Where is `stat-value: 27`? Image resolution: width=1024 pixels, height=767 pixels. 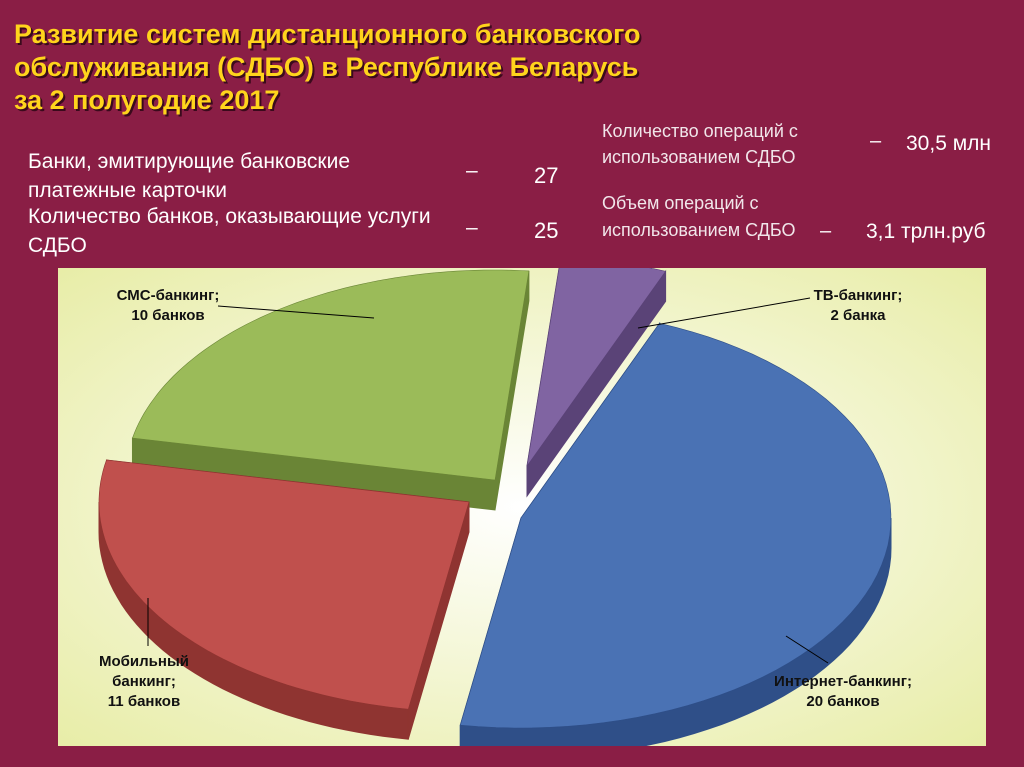 stat-value: 27 is located at coordinates (546, 175).